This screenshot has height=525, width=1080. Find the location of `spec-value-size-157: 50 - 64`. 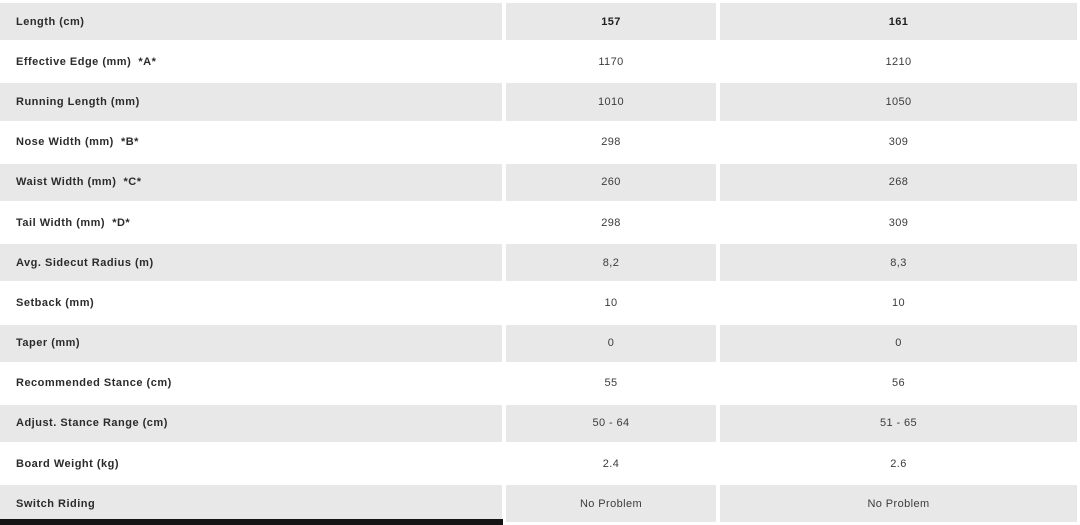

spec-value-size-157: 50 - 64 is located at coordinates (611, 423).